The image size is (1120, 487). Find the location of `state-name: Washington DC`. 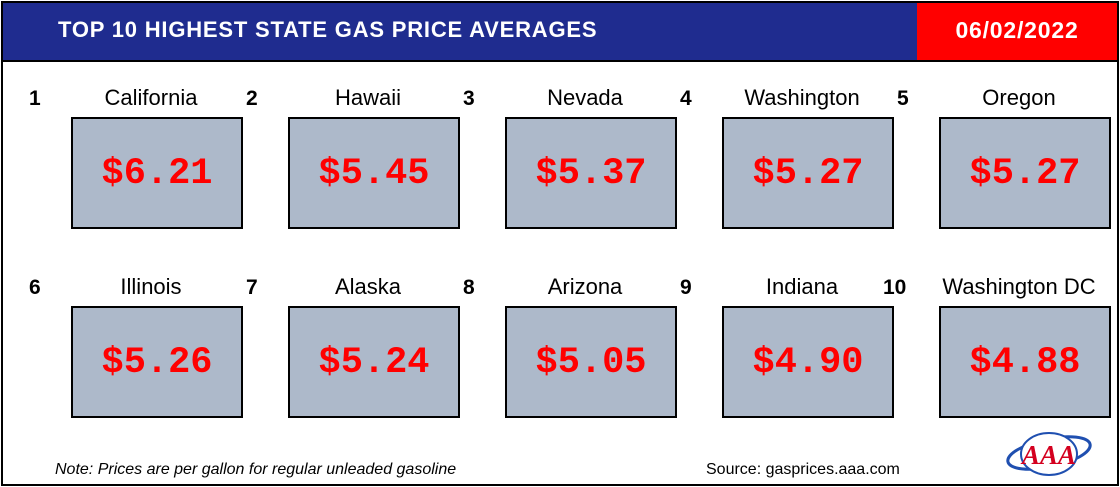

state-name: Washington DC is located at coordinates (1019, 286).